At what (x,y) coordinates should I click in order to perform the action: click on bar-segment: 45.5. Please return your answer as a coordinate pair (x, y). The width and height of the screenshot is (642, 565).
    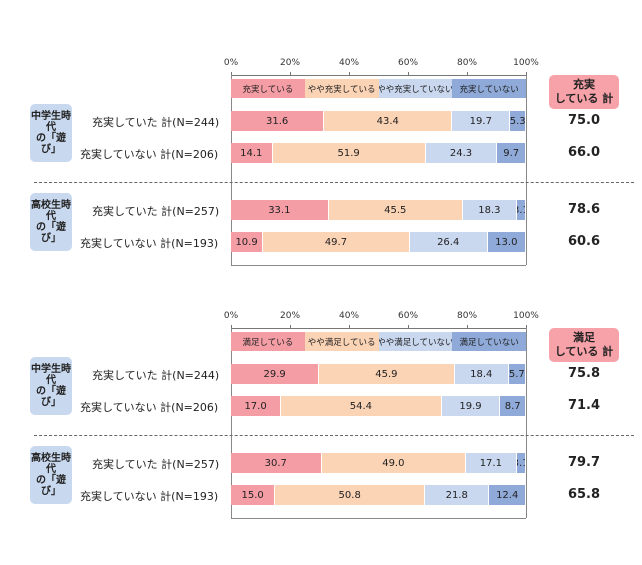
    Looking at the image, I should click on (395, 210).